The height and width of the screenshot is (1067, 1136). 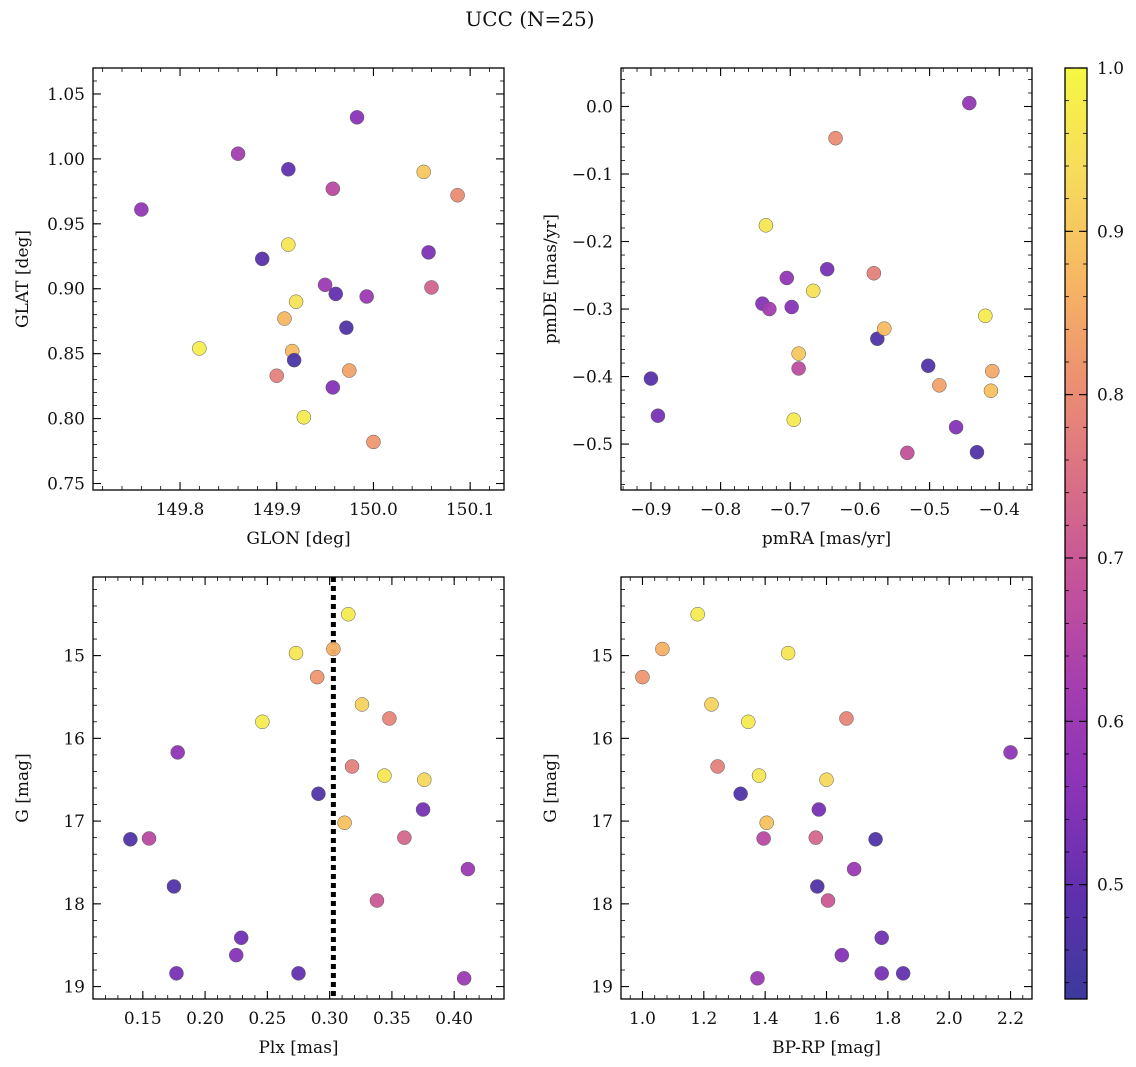 I want to click on y-axis-label: G [mag], so click(x=551, y=787).